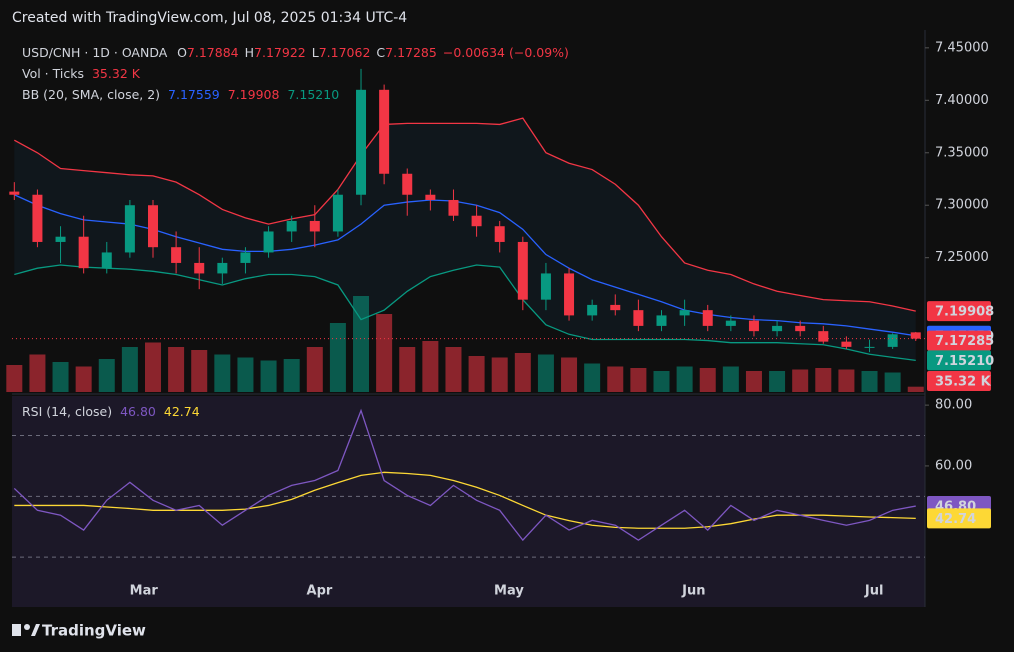 The height and width of the screenshot is (652, 1014). What do you see at coordinates (465, 313) in the screenshot?
I see `bb-lower` at bounding box center [465, 313].